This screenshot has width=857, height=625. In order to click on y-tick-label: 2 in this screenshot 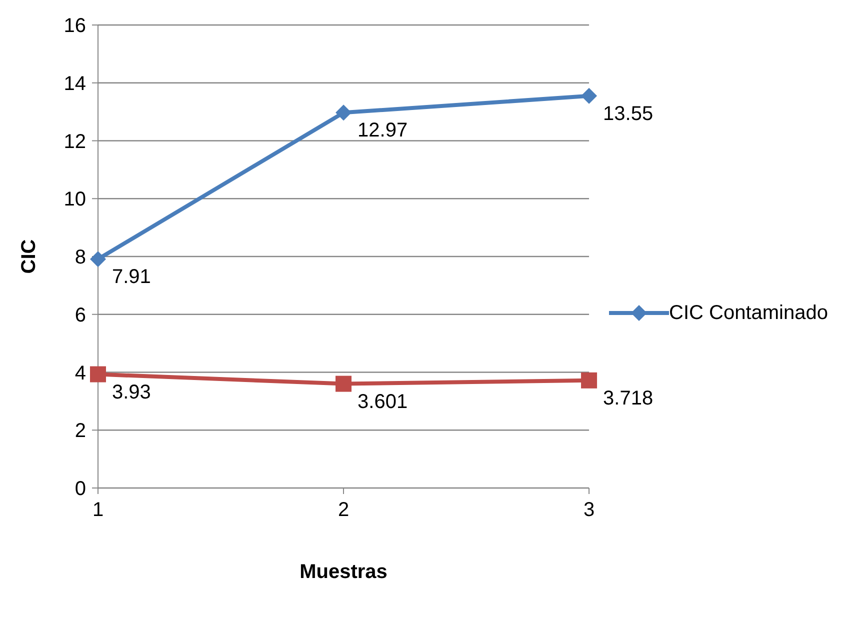, I will do `click(80, 431)`.